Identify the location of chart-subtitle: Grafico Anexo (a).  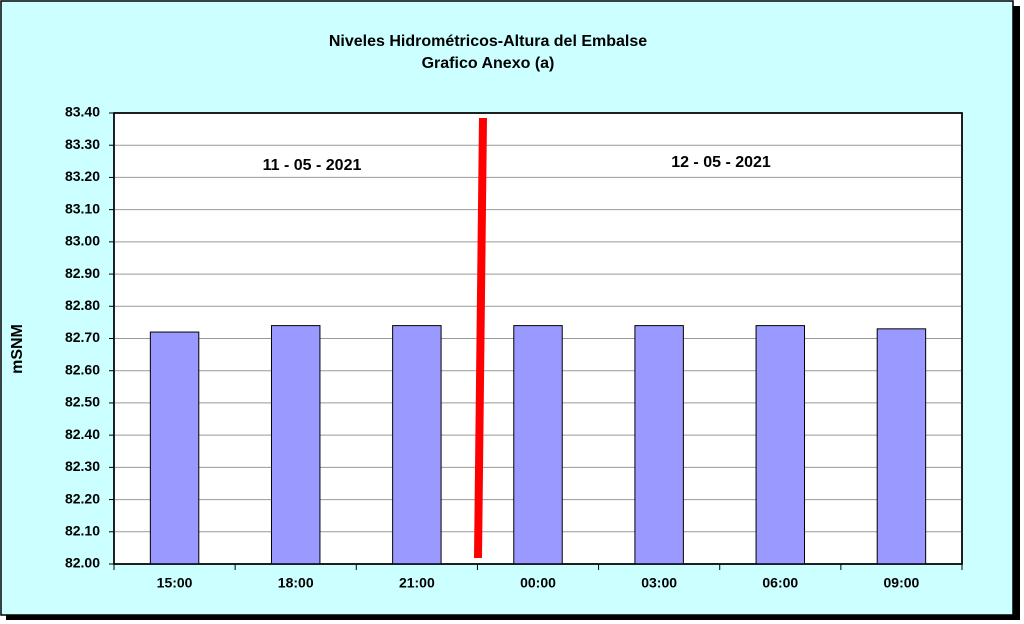
(488, 63).